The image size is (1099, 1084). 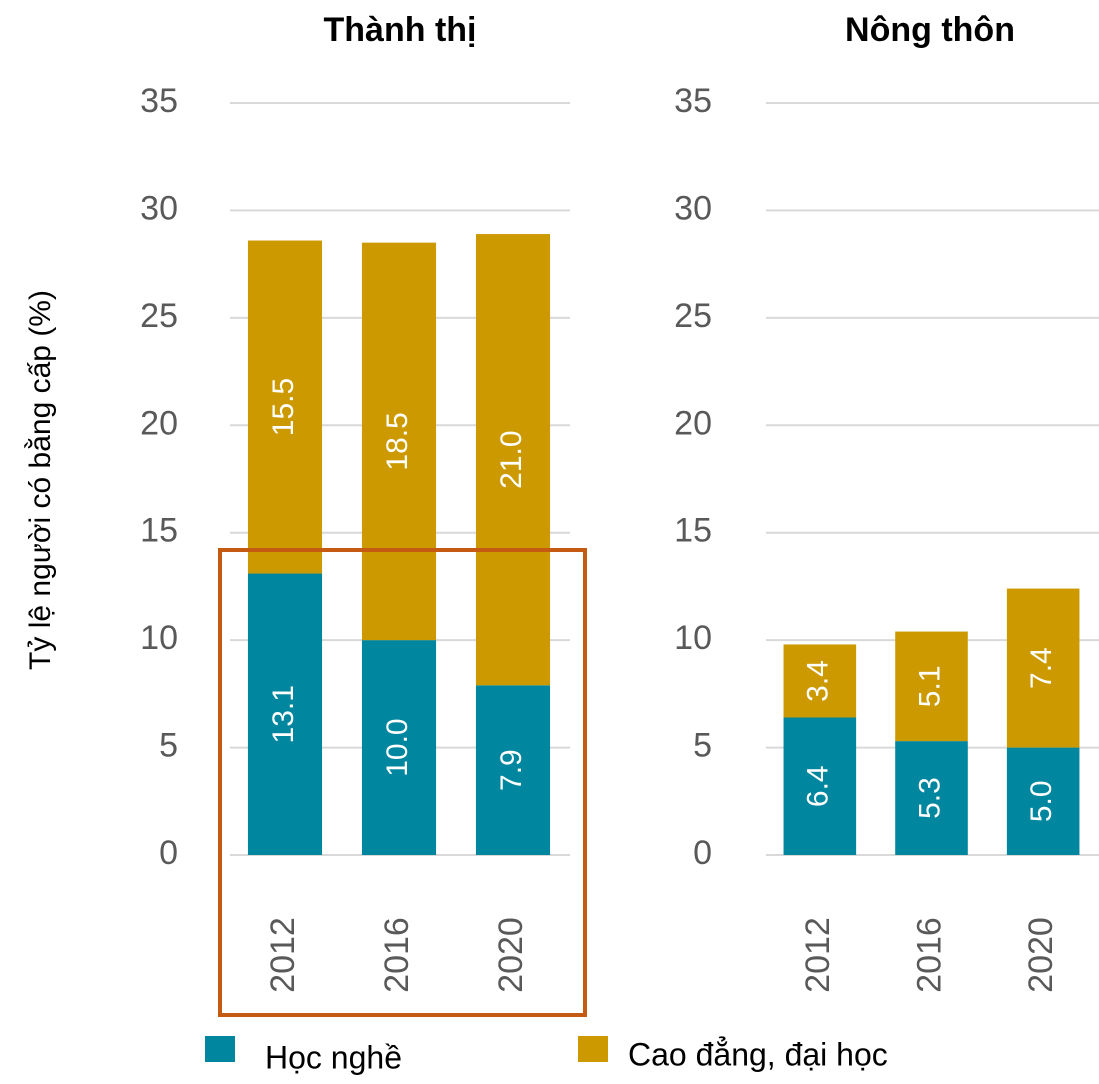 I want to click on data-label: 13.1, so click(x=283, y=714).